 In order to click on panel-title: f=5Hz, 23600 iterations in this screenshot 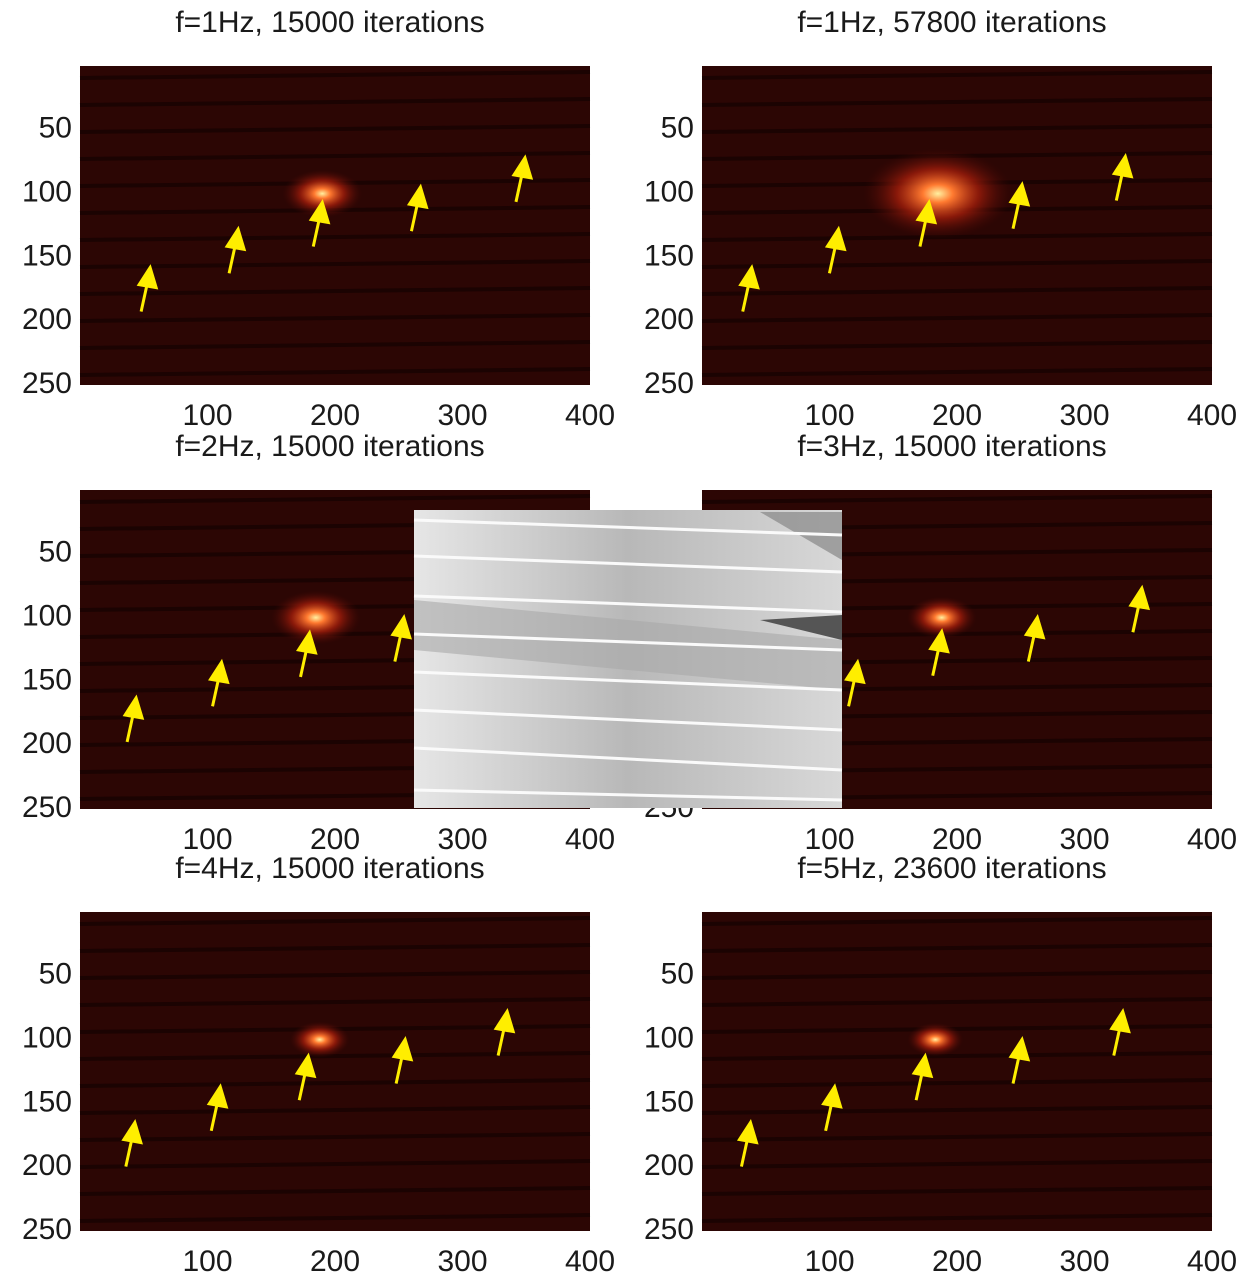, I will do `click(951, 868)`.